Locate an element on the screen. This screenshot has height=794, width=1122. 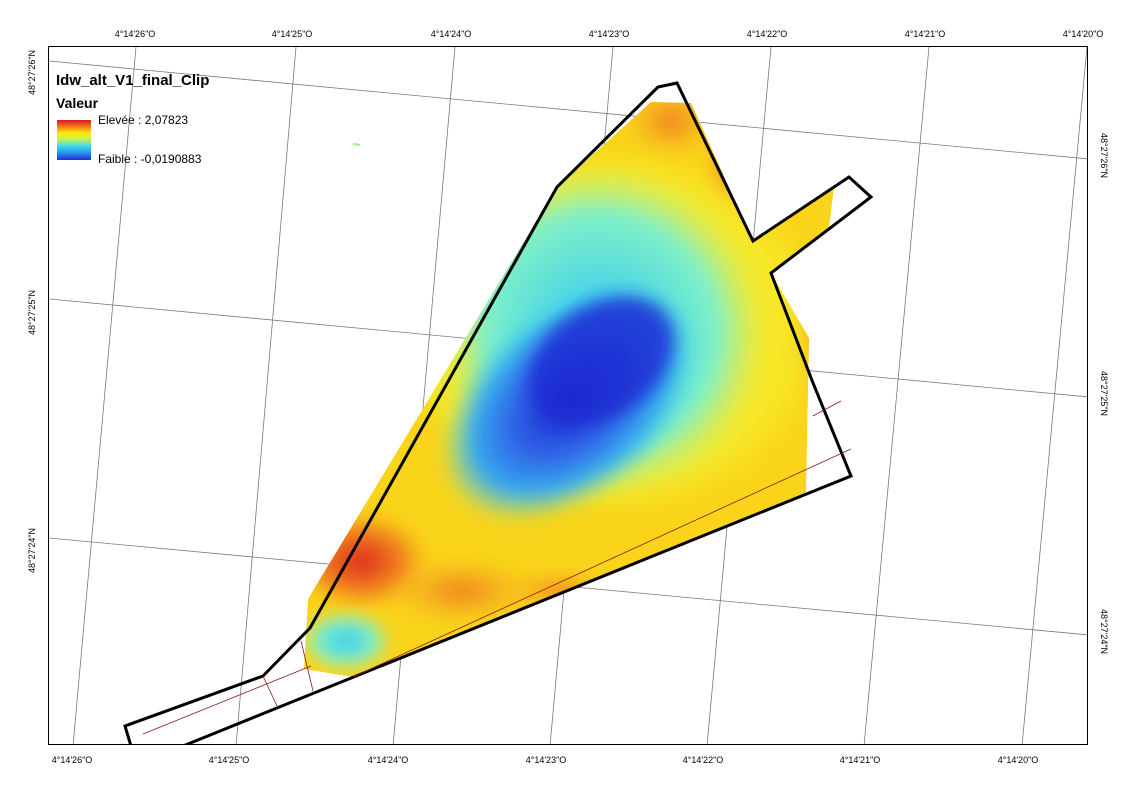
bottom-tick-label: 4°14'20"O is located at coordinates (1018, 760).